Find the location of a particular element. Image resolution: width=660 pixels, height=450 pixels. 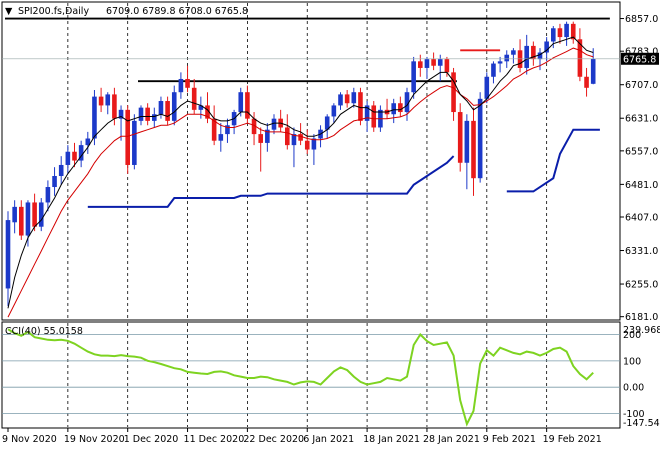

cci-min-label: -147.546 is located at coordinates (641, 423).